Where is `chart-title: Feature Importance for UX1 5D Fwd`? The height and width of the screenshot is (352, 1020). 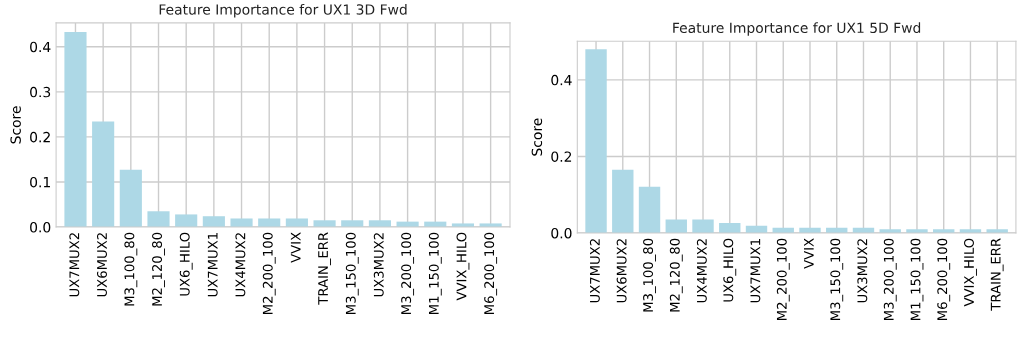 chart-title: Feature Importance for UX1 5D Fwd is located at coordinates (797, 29).